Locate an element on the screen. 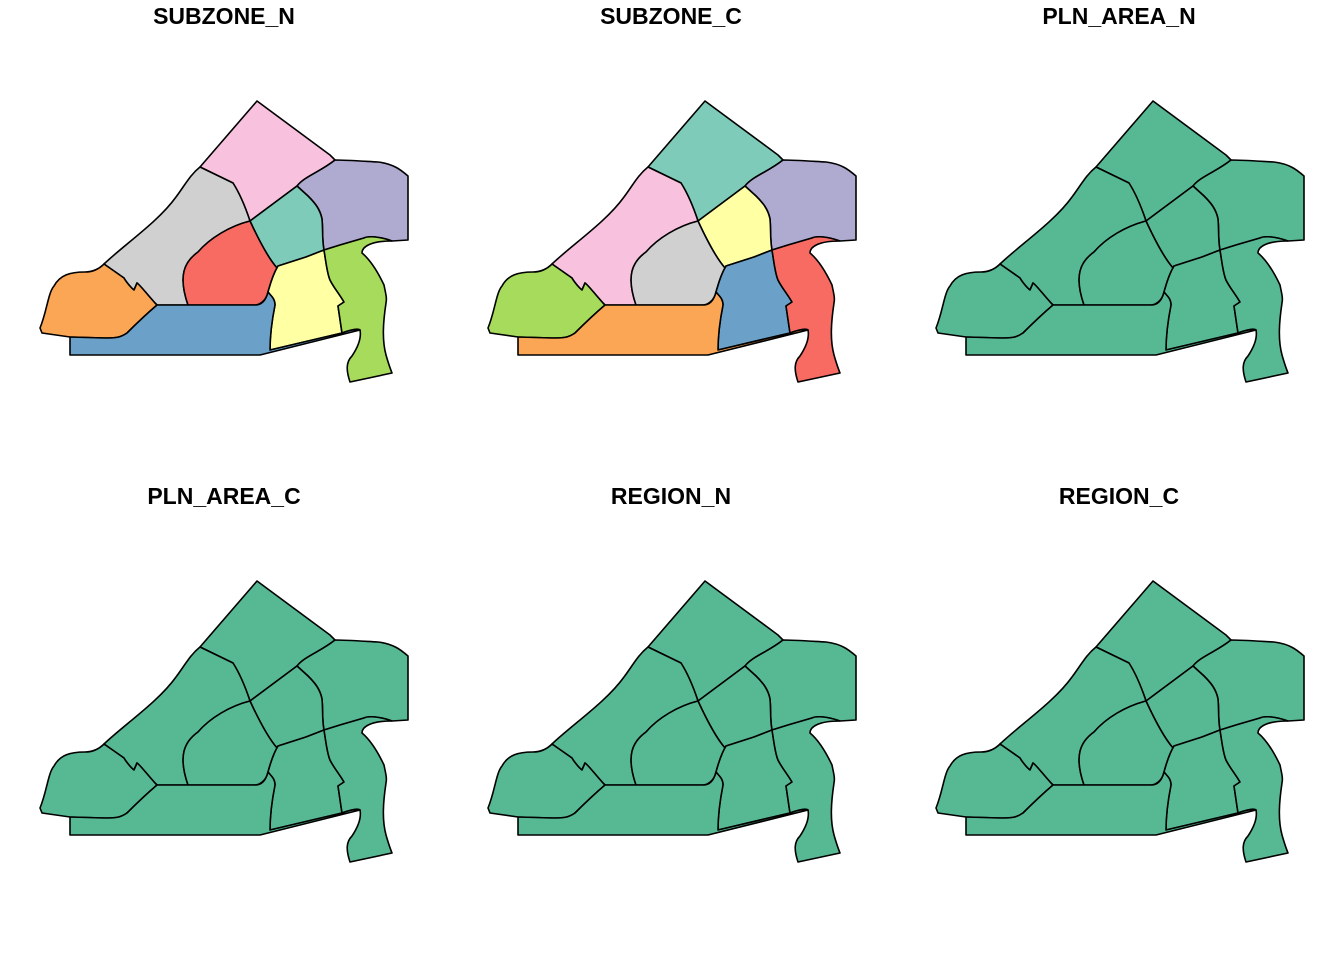 The width and height of the screenshot is (1344, 960). map-panel-region-n: REGION_N is located at coordinates (672, 673).